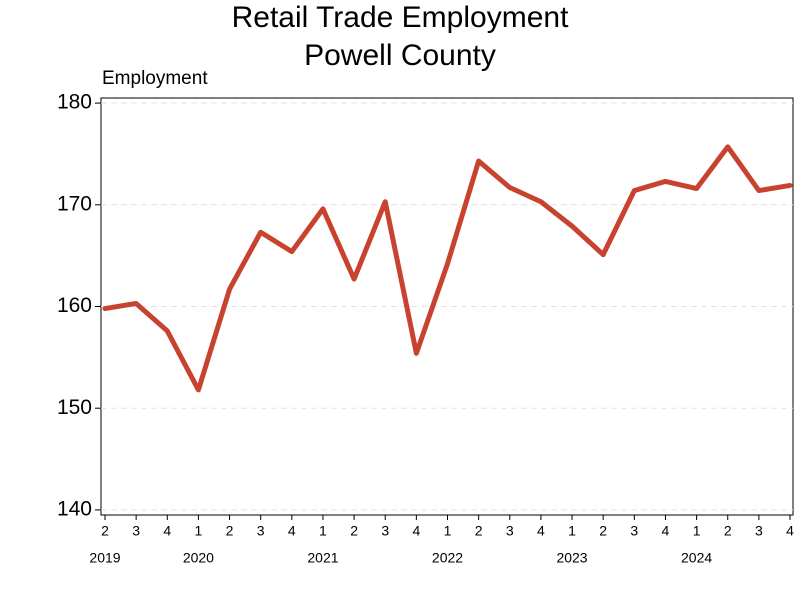  What do you see at coordinates (74, 305) in the screenshot?
I see `y-tick-label: 160` at bounding box center [74, 305].